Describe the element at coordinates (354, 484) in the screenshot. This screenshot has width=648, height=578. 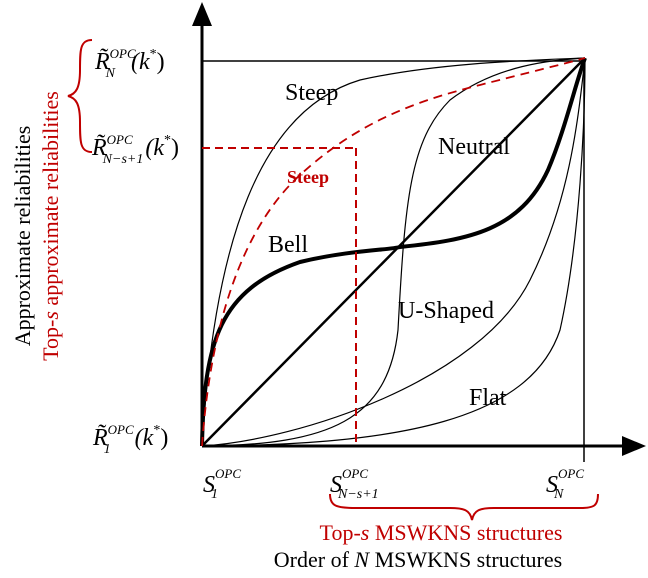
I see `x-tick-mid-label: SOPC N−s+1` at that location.